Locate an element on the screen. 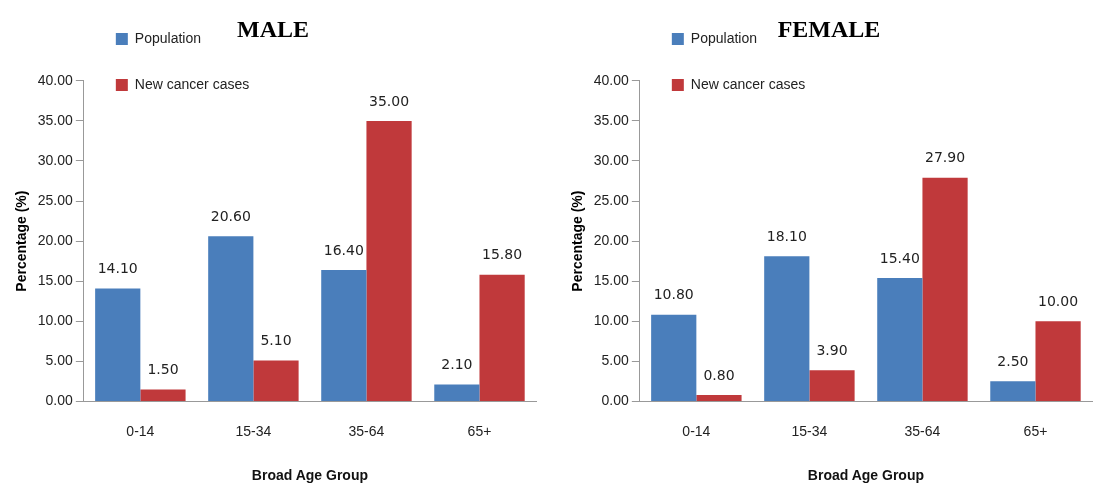 The height and width of the screenshot is (489, 1112). data-label: 3.90 is located at coordinates (832, 349).